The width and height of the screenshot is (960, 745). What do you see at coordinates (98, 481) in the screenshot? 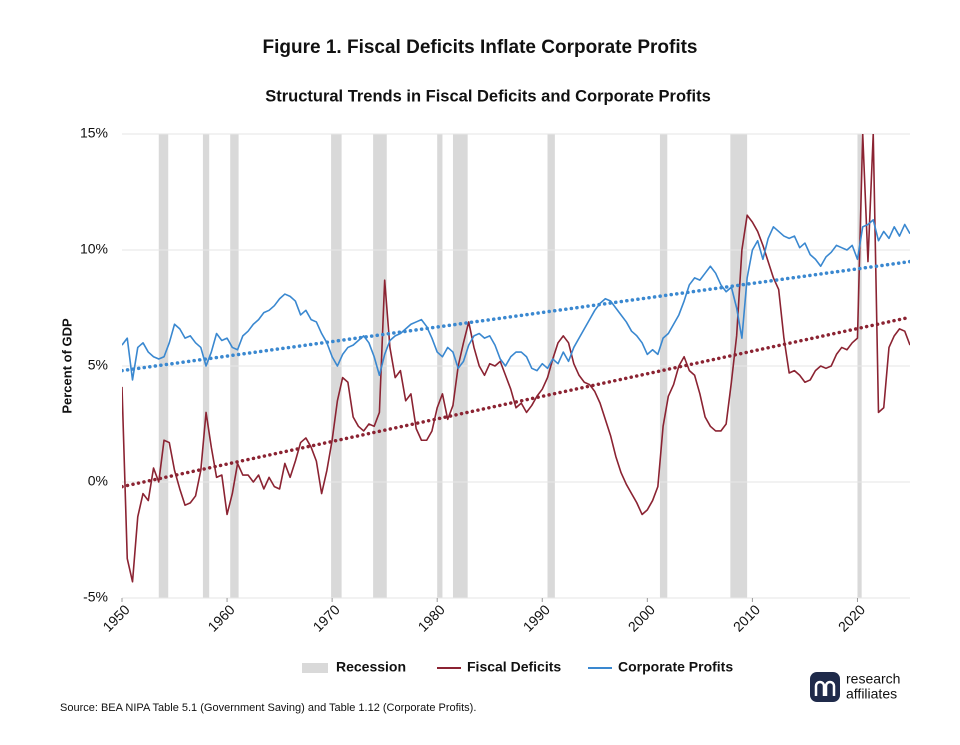
I see `y-tick-label: 0%` at bounding box center [98, 481].